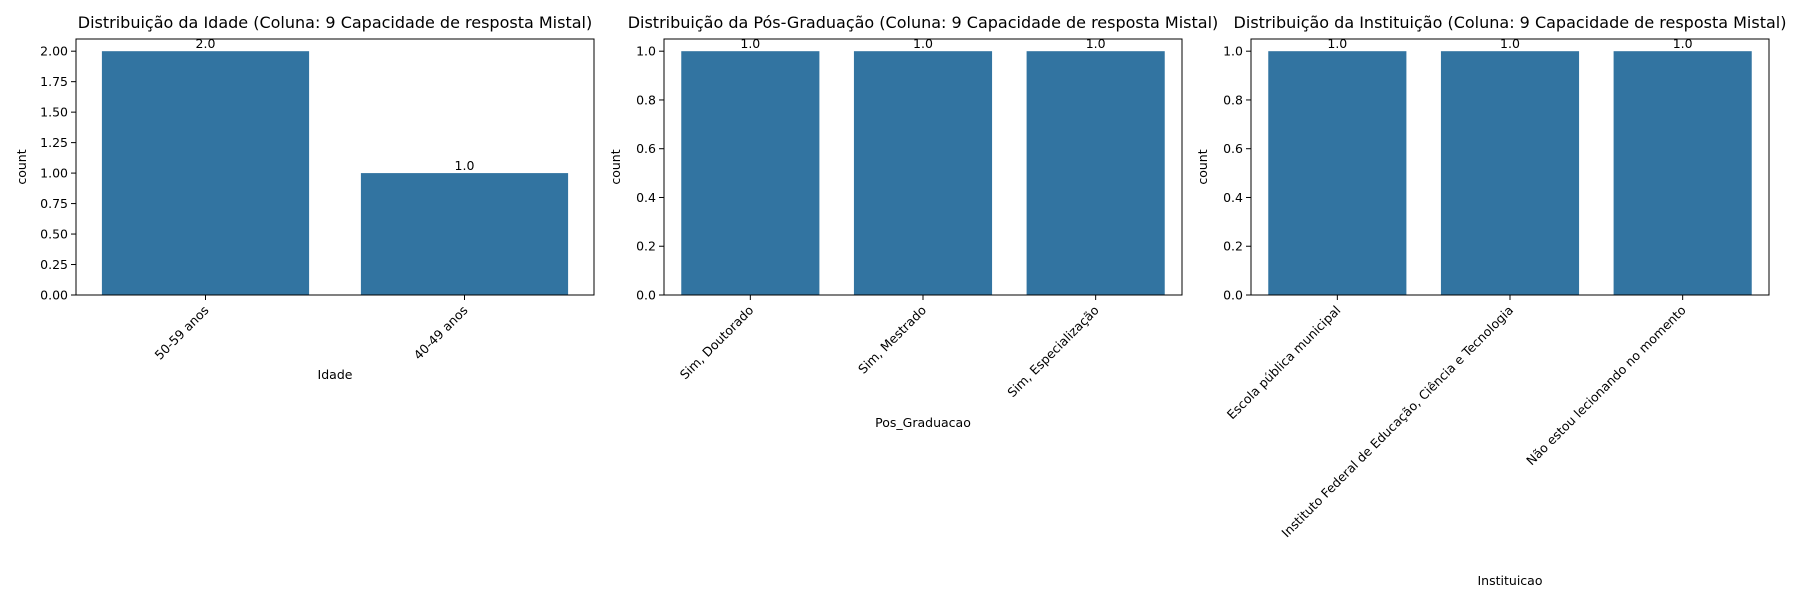 The width and height of the screenshot is (1800, 600). What do you see at coordinates (1510, 580) in the screenshot?
I see `x-axis-label: Instituicao` at bounding box center [1510, 580].